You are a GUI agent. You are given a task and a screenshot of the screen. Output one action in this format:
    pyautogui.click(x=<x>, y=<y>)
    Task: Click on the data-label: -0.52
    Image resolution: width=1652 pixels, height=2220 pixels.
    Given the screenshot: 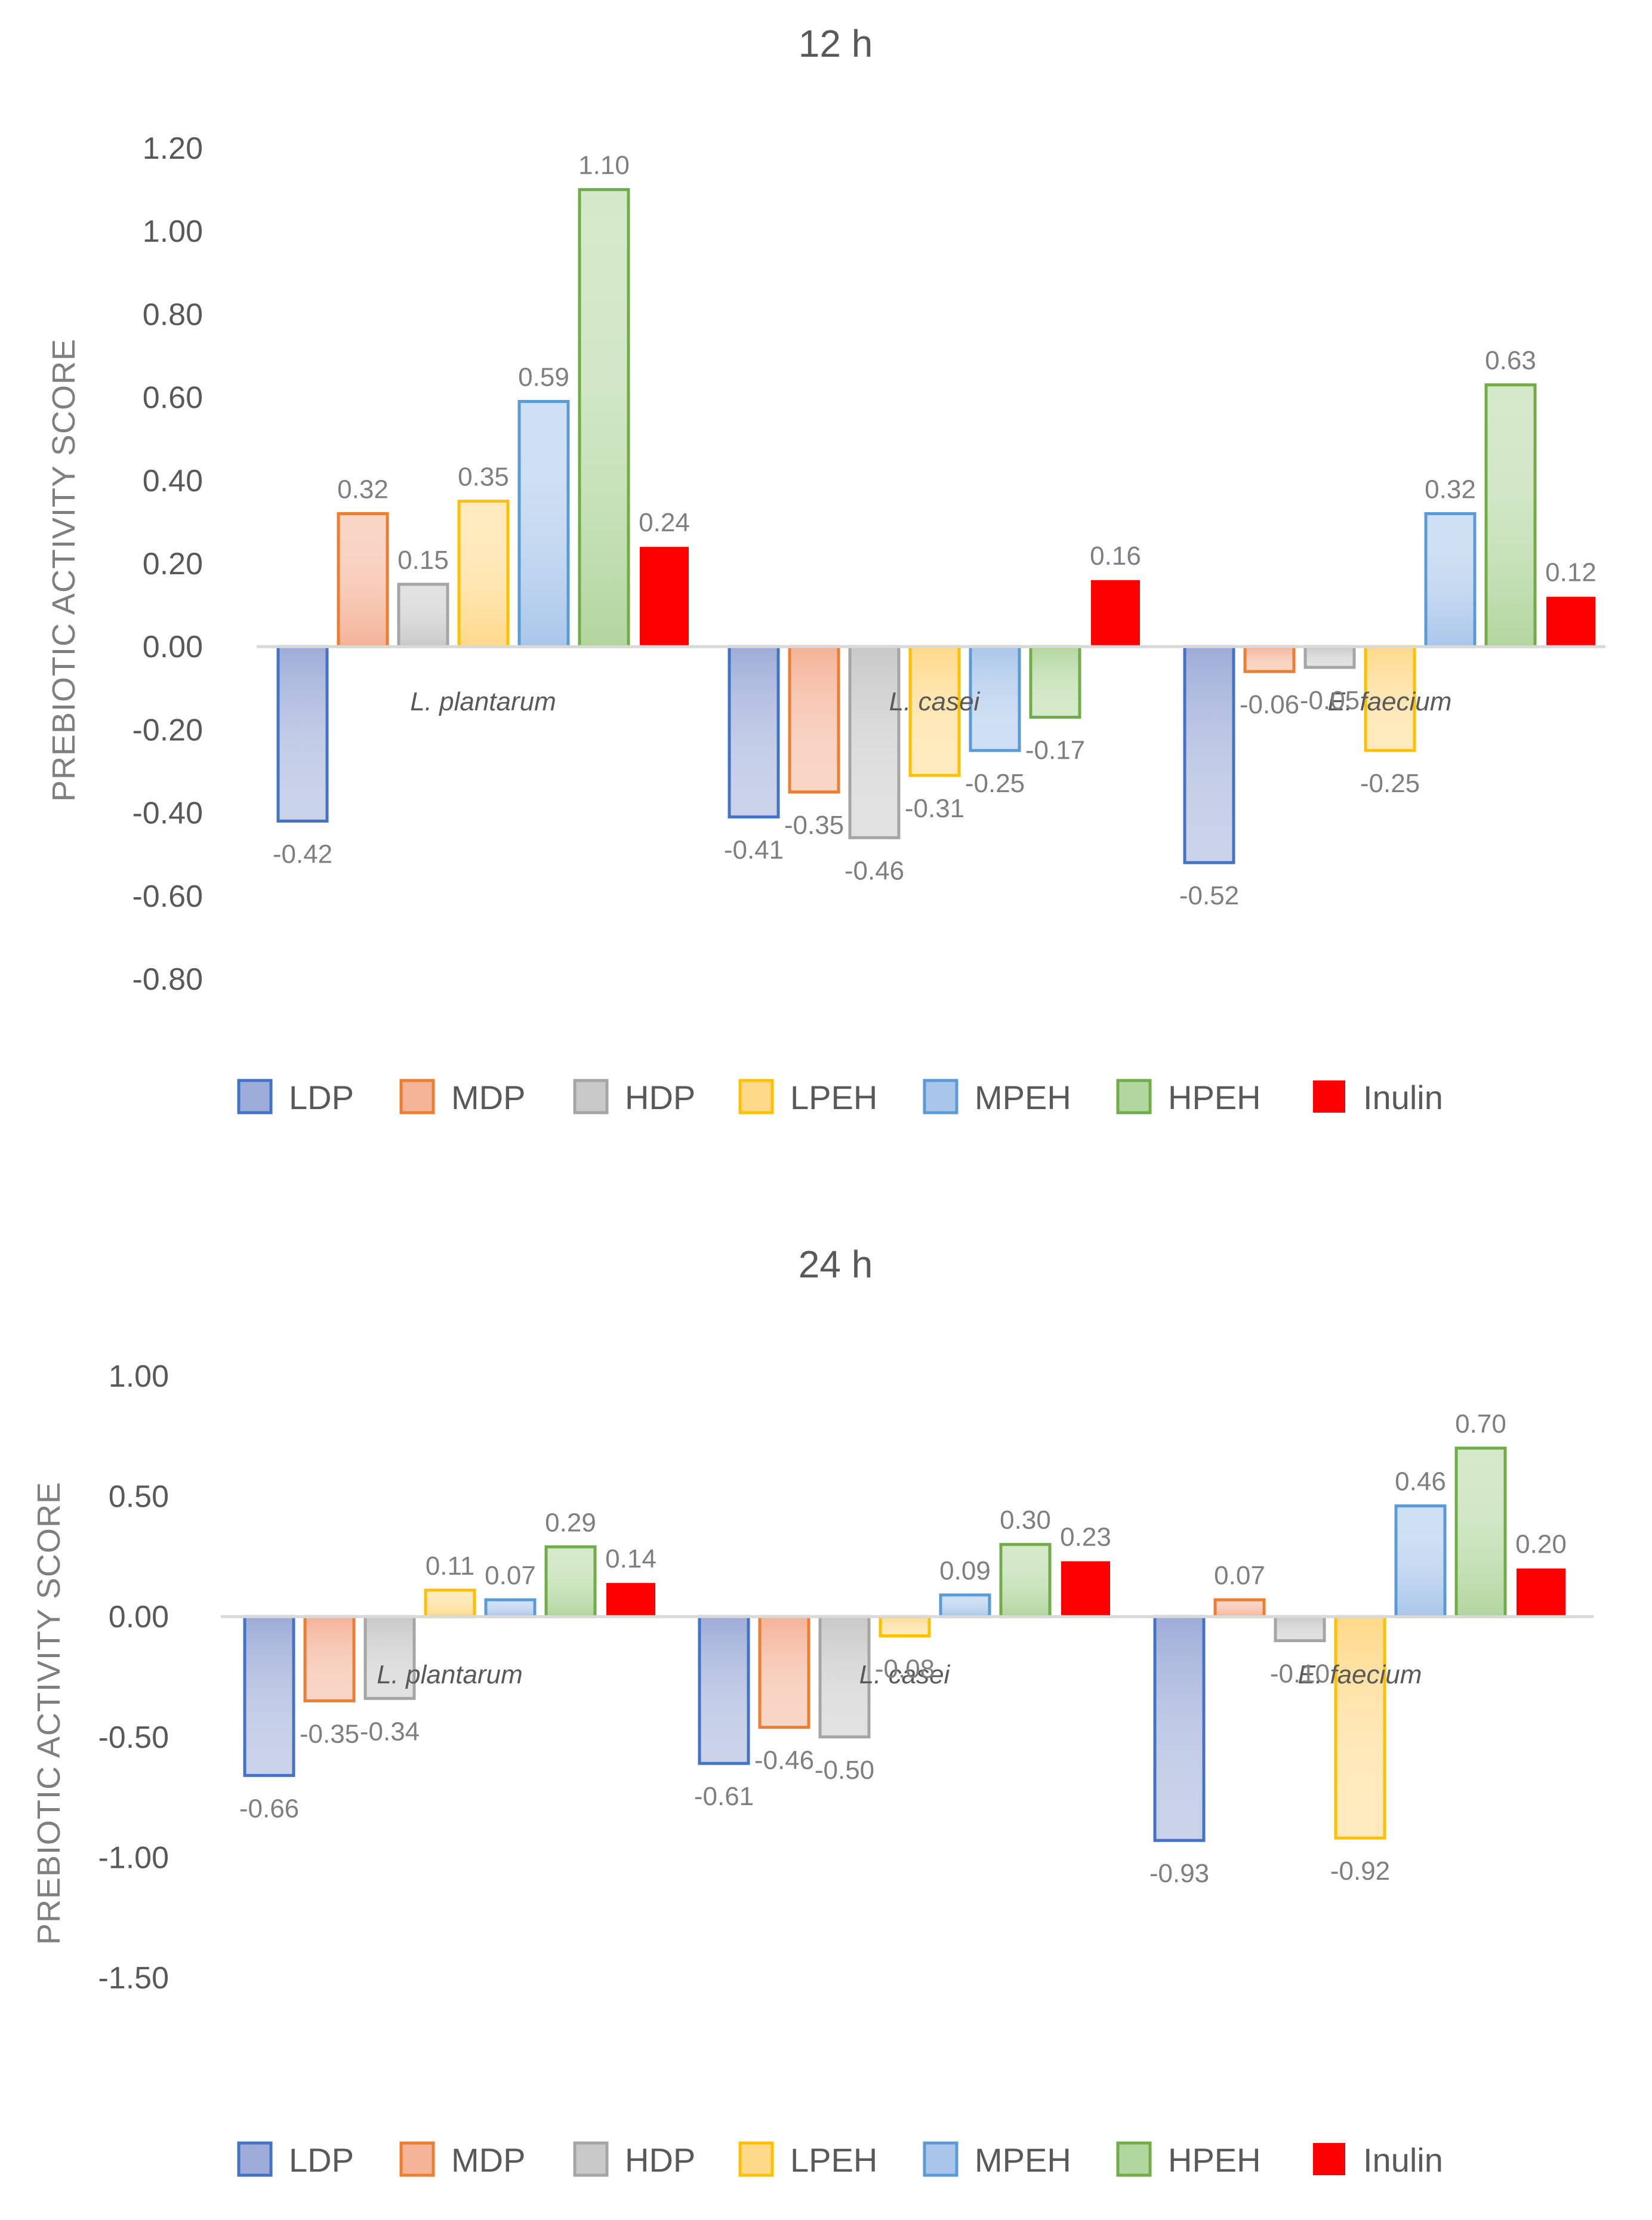 What is the action you would take?
    pyautogui.click(x=1209, y=895)
    